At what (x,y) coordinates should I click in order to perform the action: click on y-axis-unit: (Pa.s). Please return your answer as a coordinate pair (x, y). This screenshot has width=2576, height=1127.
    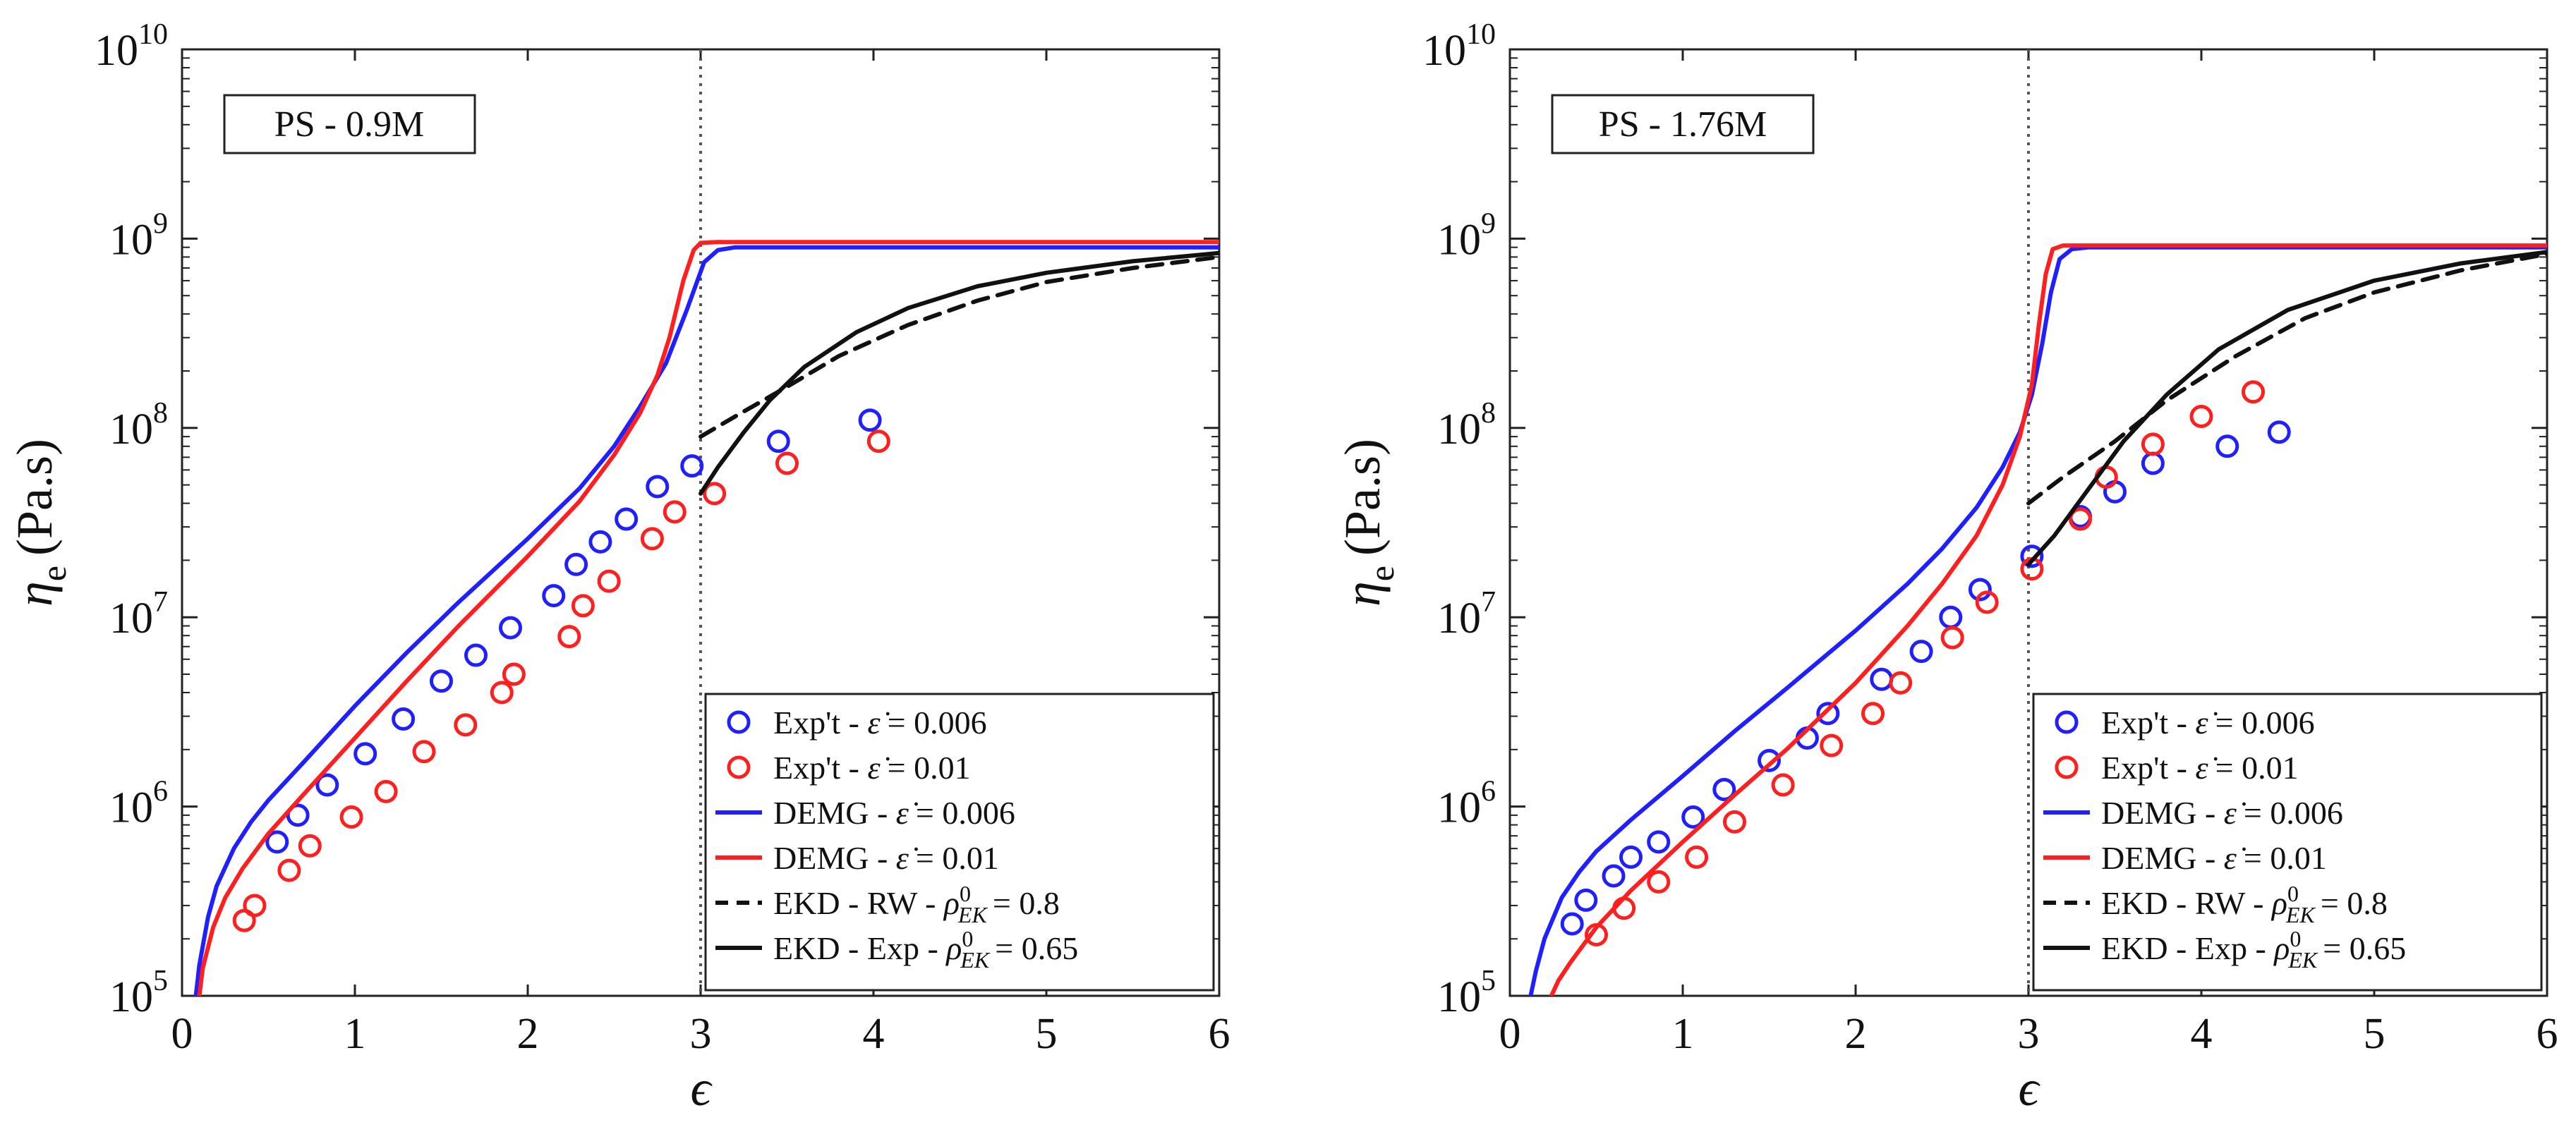
    Looking at the image, I should click on (34, 498).